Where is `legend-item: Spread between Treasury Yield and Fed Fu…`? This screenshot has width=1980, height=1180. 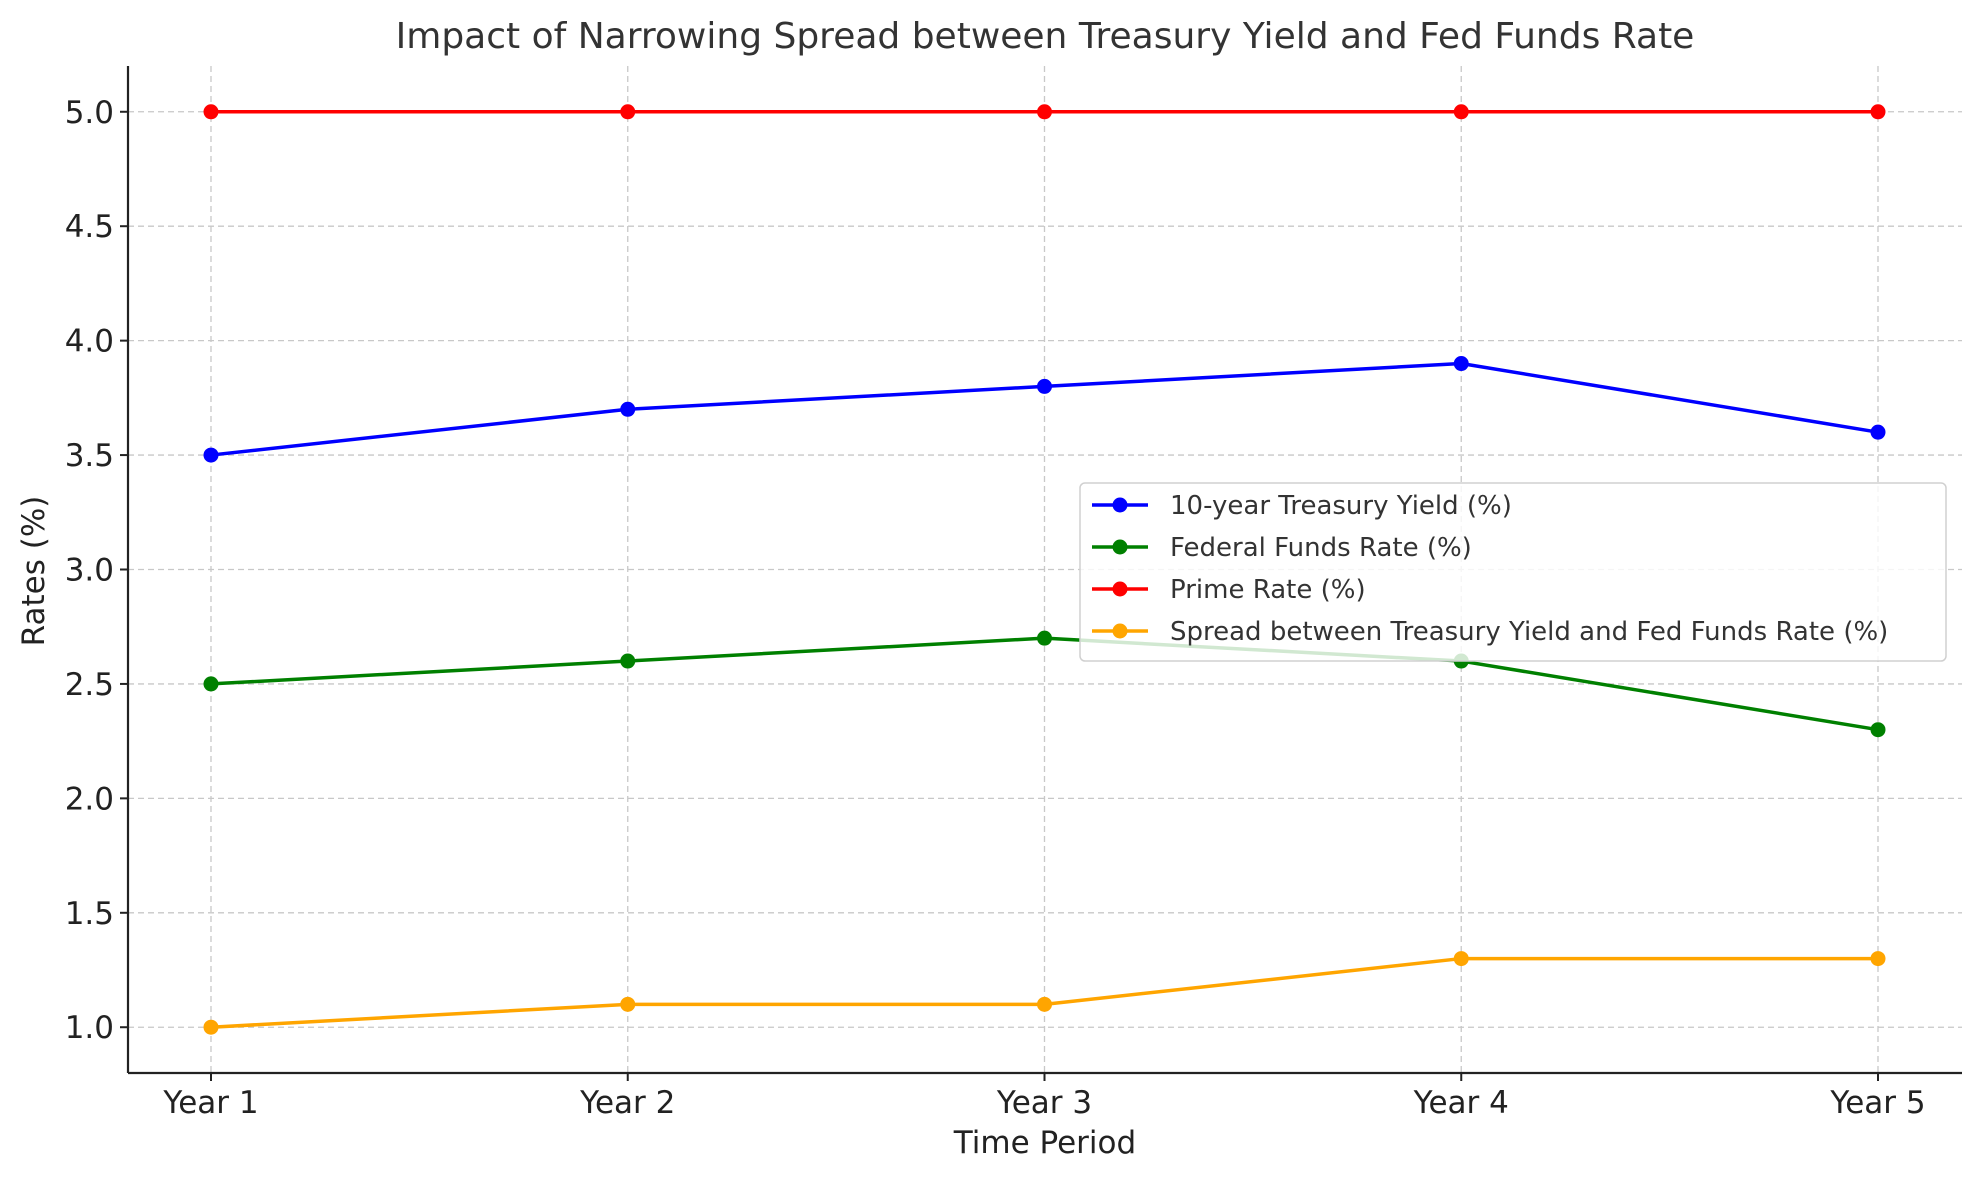
legend-item: Spread between Treasury Yield and Fed Fu… is located at coordinates (1490, 632).